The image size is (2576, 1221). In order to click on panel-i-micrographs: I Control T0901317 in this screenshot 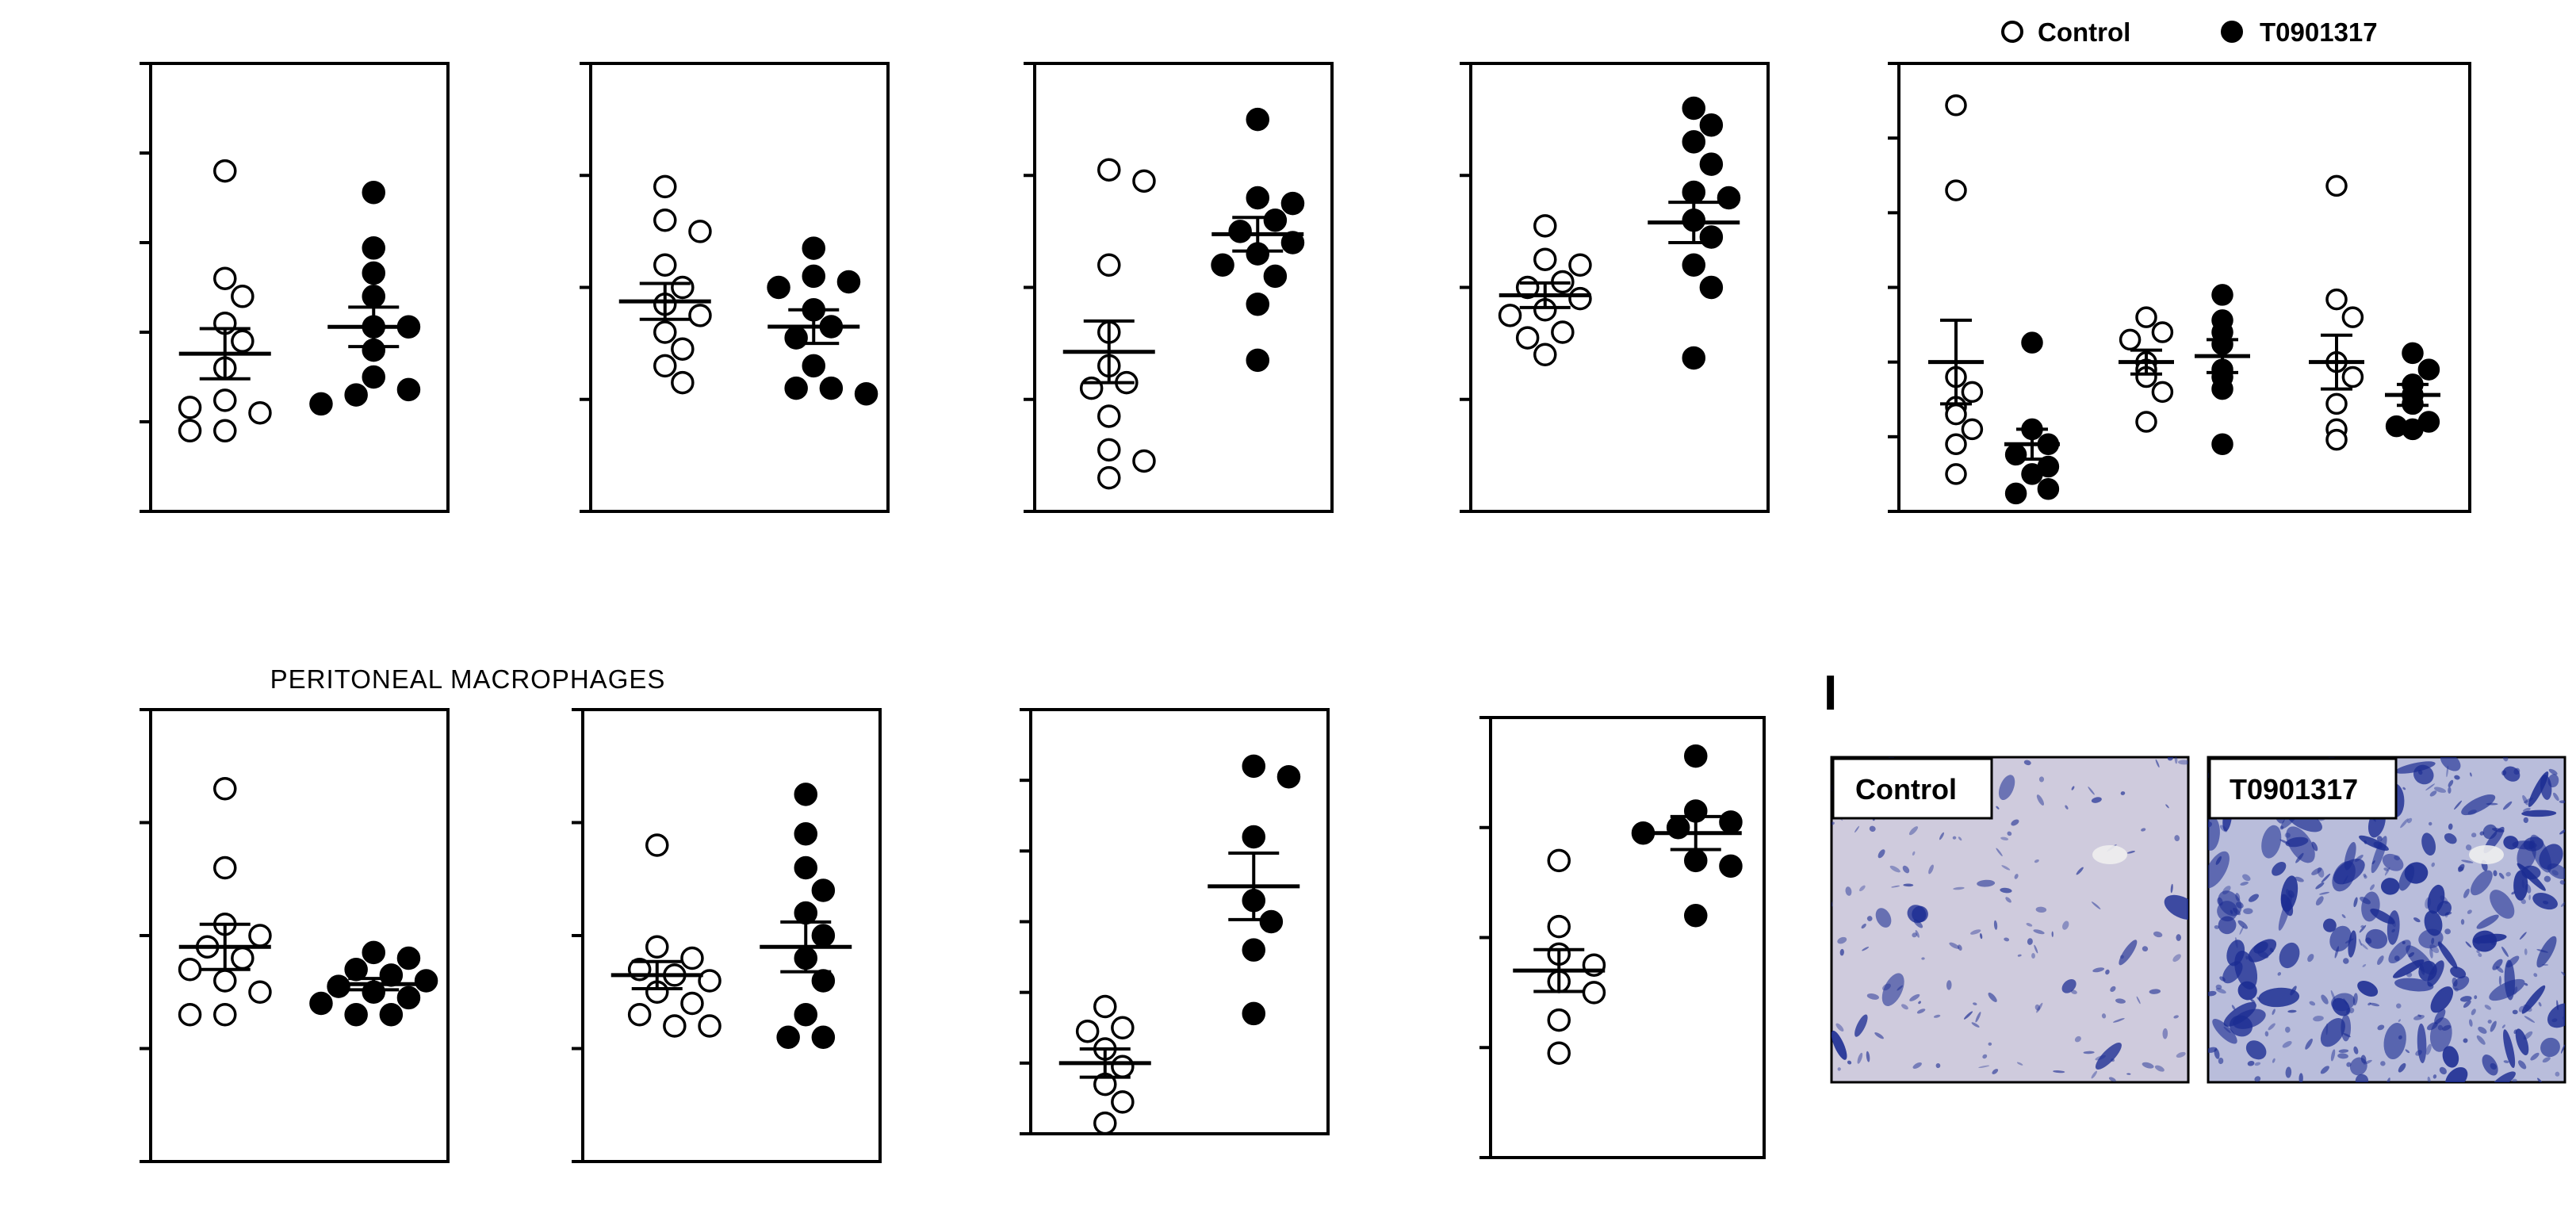, I will do `click(2195, 875)`.